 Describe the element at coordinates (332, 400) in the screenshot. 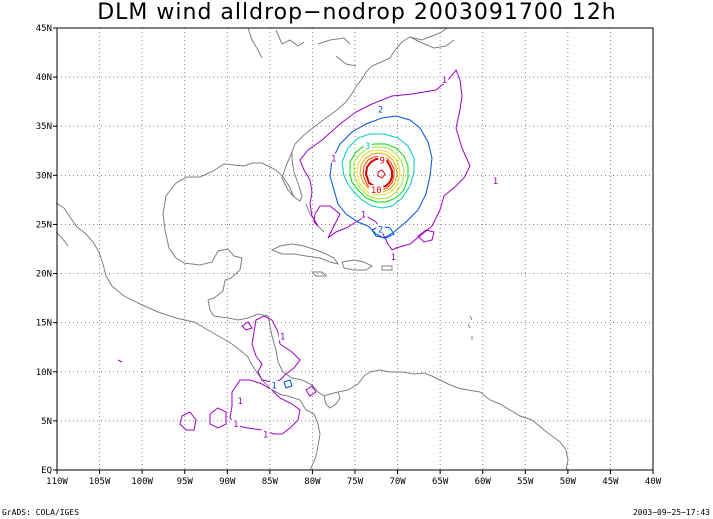

I see `coastline-gulf-venezuela` at that location.